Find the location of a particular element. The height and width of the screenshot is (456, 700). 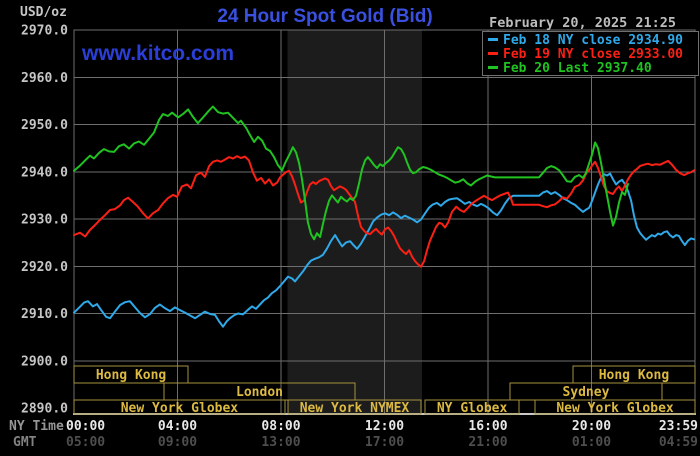

gmt-tick-label: 05:00 is located at coordinates (85, 442).